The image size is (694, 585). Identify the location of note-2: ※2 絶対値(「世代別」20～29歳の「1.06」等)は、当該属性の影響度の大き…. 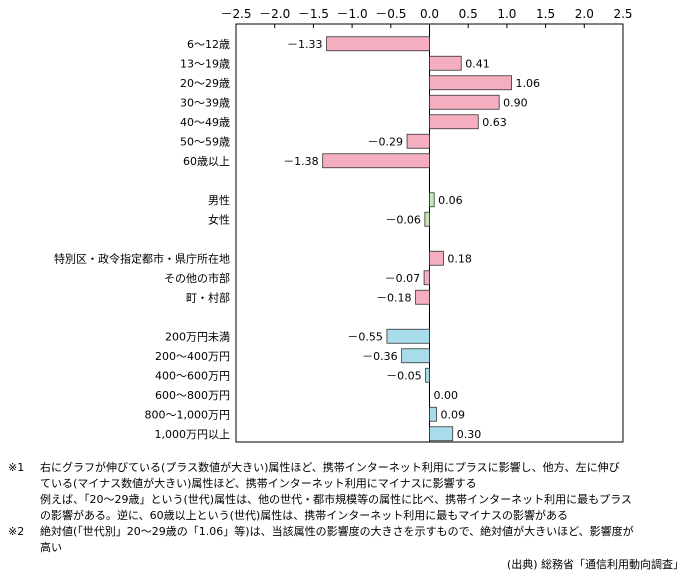
(350, 540).